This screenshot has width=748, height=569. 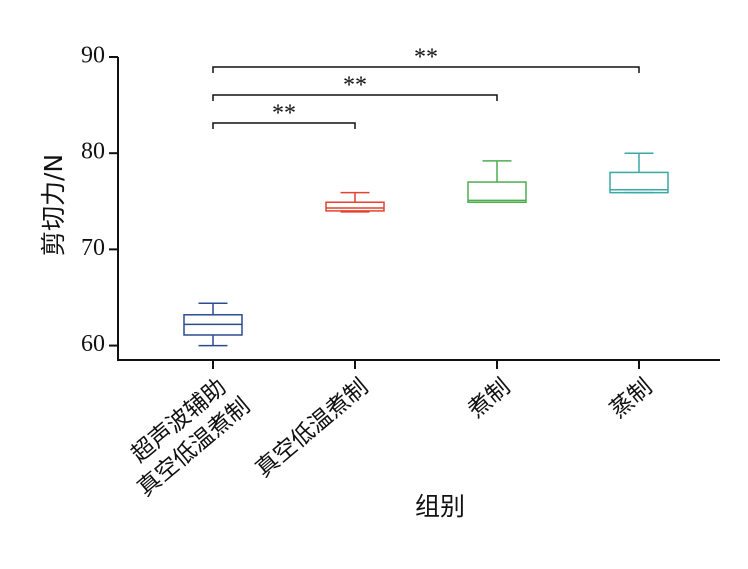 What do you see at coordinates (184, 436) in the screenshot?
I see `x-tick-label: 超声波辅助真空低温煮制` at bounding box center [184, 436].